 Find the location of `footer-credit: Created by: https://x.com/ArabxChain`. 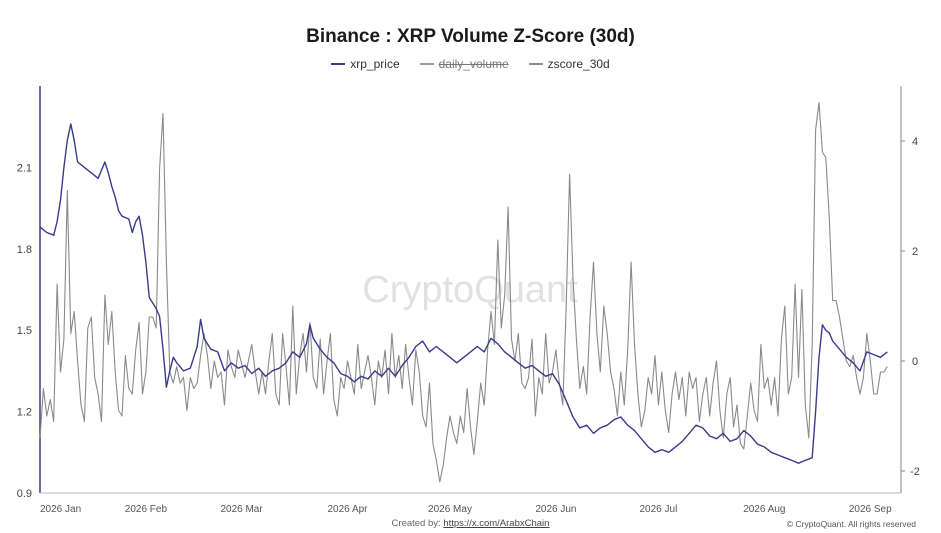

footer-credit: Created by: https://x.com/ArabxChain is located at coordinates (470, 523).